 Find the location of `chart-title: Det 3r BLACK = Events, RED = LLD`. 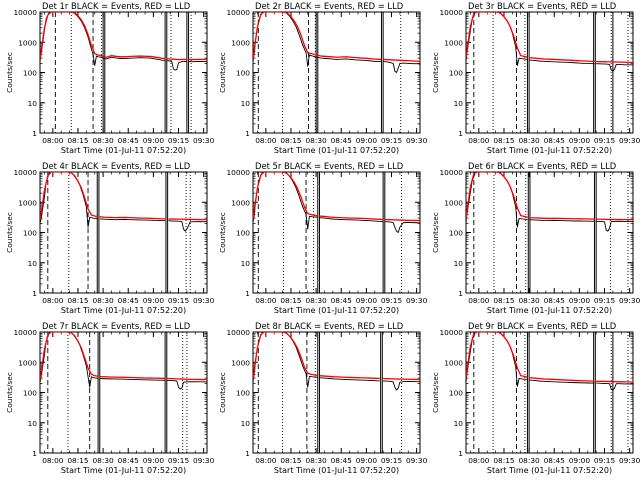

chart-title: Det 3r BLACK = Events, RED = LLD is located at coordinates (542, 6).